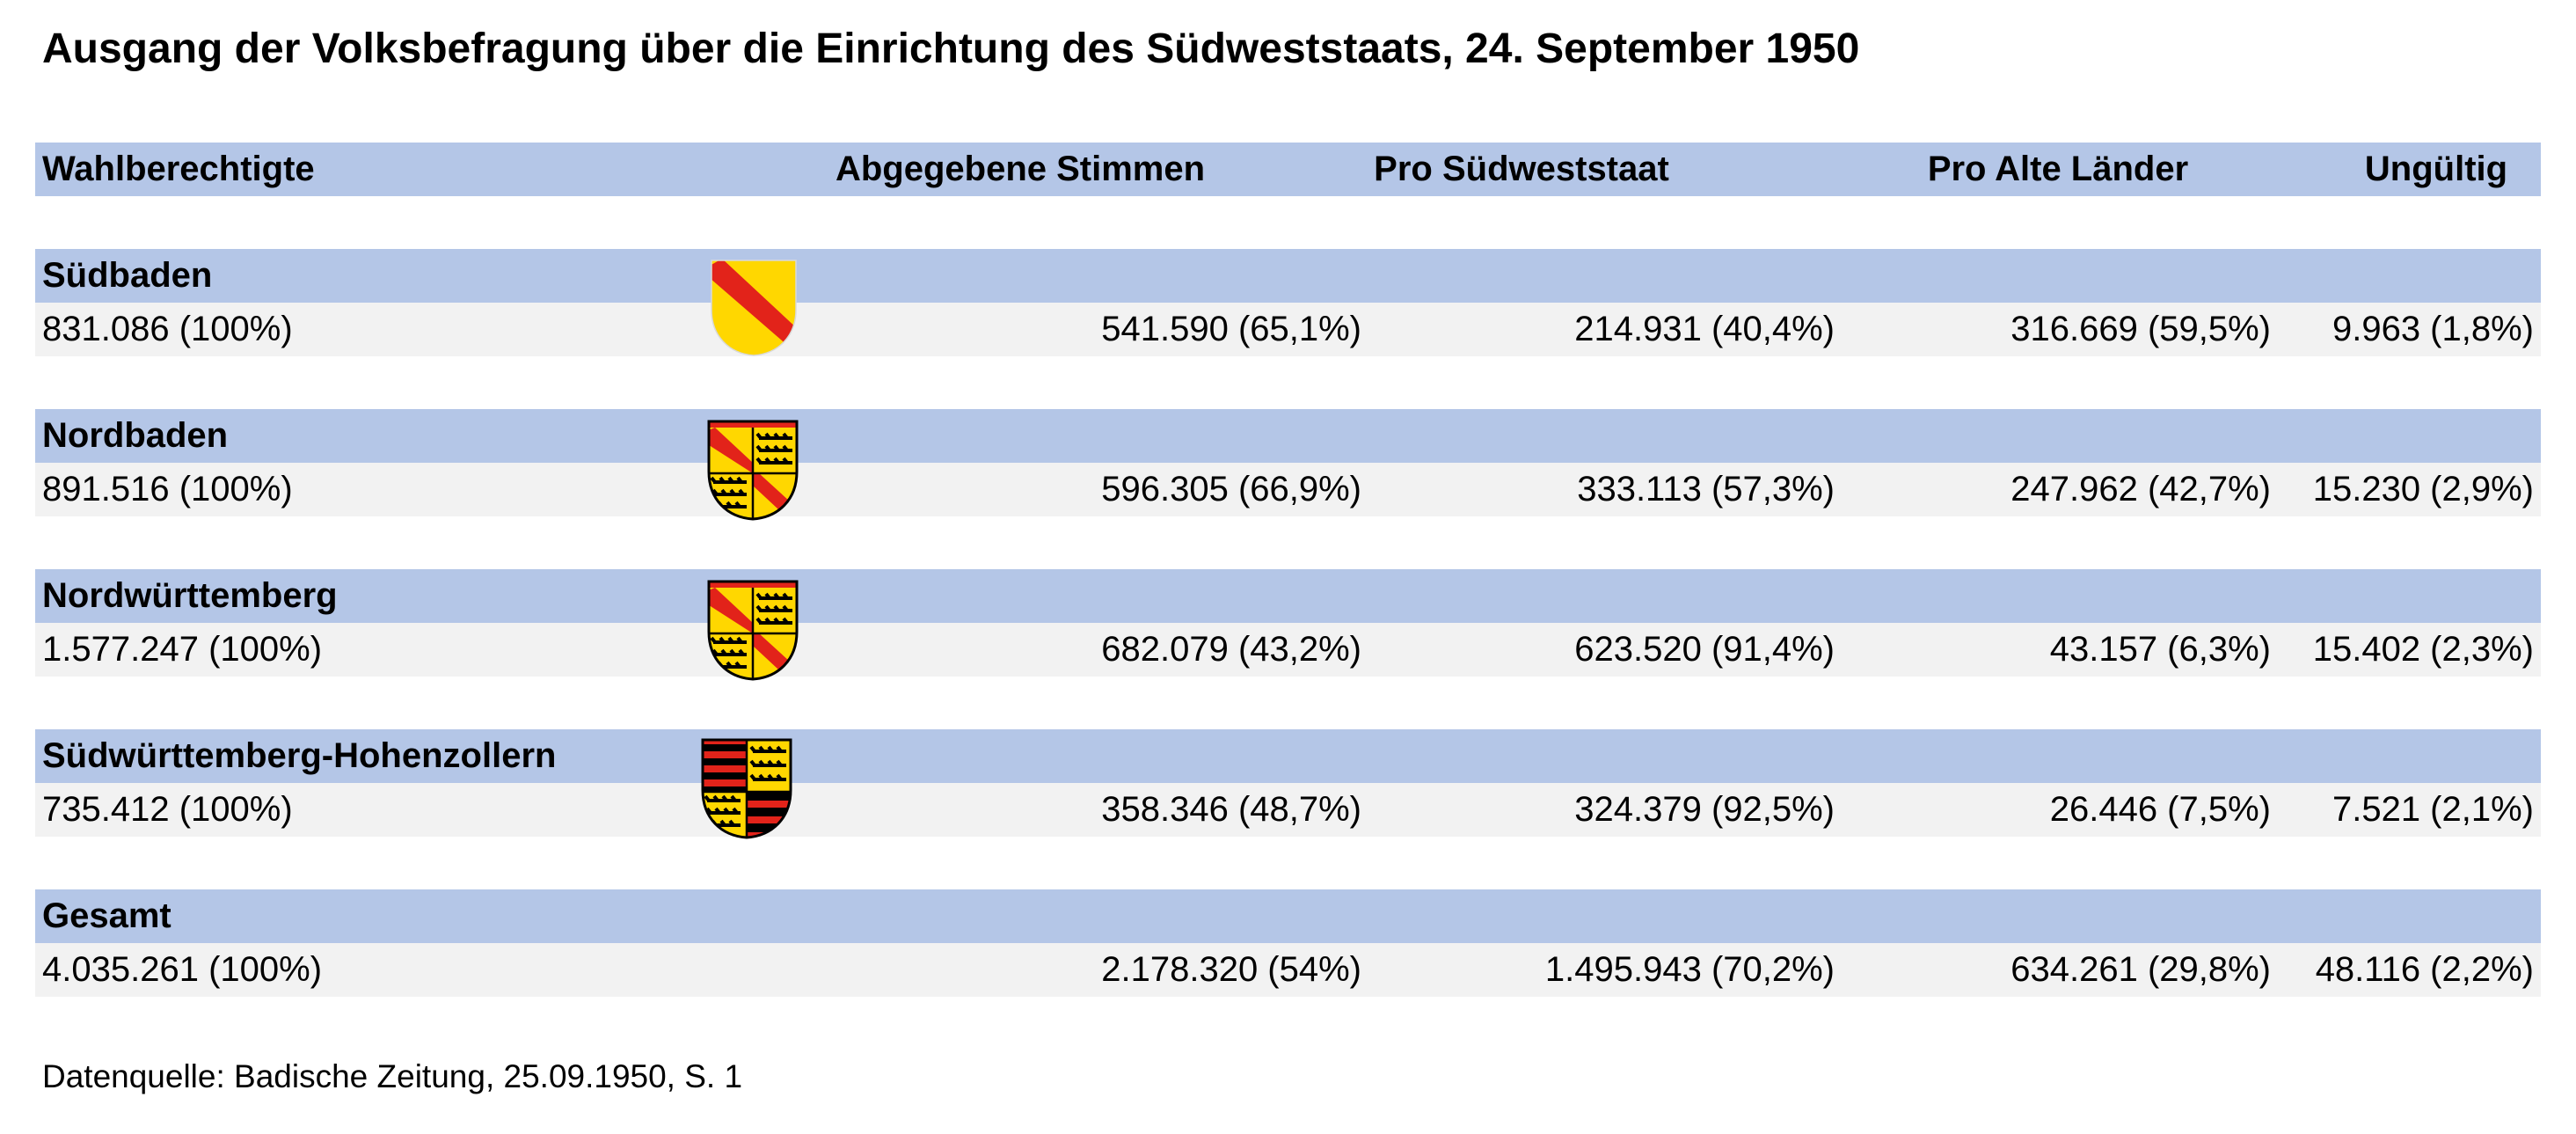 This screenshot has width=2576, height=1134. What do you see at coordinates (2423, 489) in the screenshot?
I see `invalid-value: 15.230 (2,9%)` at bounding box center [2423, 489].